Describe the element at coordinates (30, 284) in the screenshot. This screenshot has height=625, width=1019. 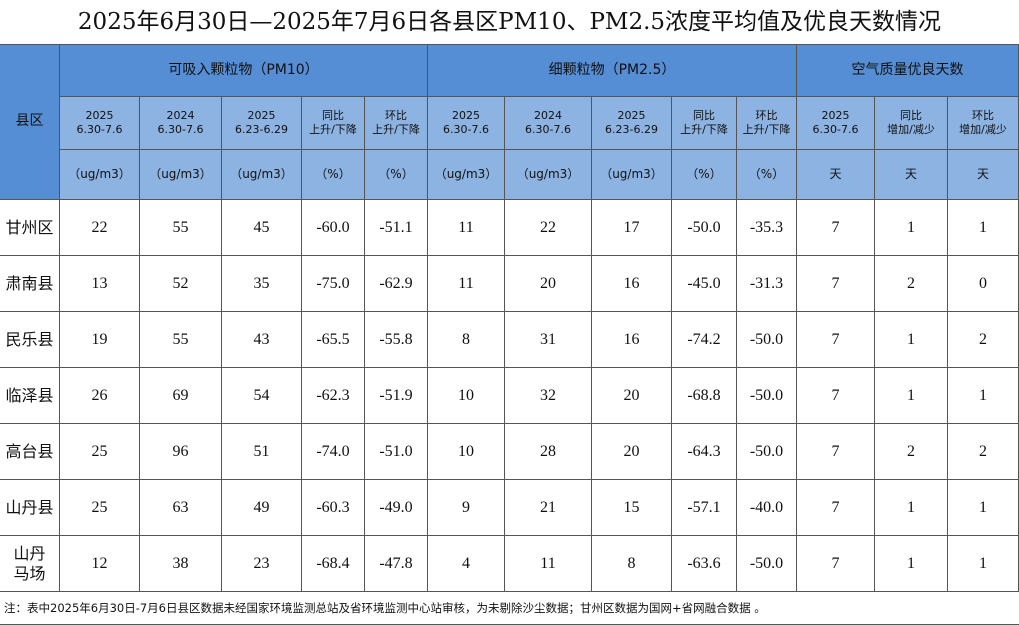
I see `region-name-cell: 肃南县` at that location.